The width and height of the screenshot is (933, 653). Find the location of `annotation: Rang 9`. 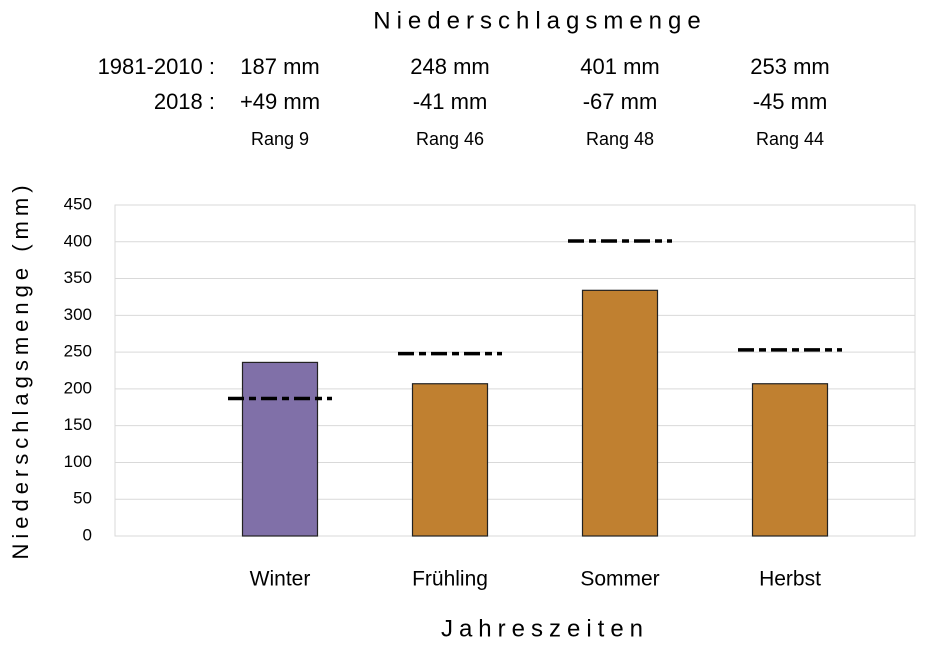

annotation: Rang 9 is located at coordinates (280, 139).